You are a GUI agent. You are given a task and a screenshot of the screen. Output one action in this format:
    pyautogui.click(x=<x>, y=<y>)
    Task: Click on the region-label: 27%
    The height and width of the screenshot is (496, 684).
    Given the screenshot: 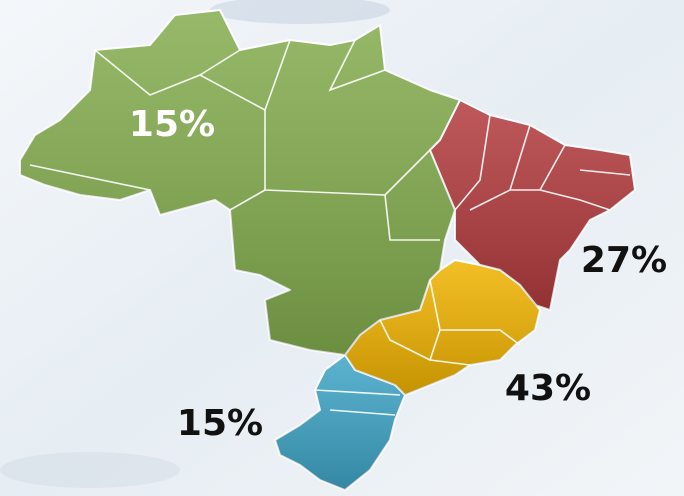 What is the action you would take?
    pyautogui.click(x=624, y=260)
    